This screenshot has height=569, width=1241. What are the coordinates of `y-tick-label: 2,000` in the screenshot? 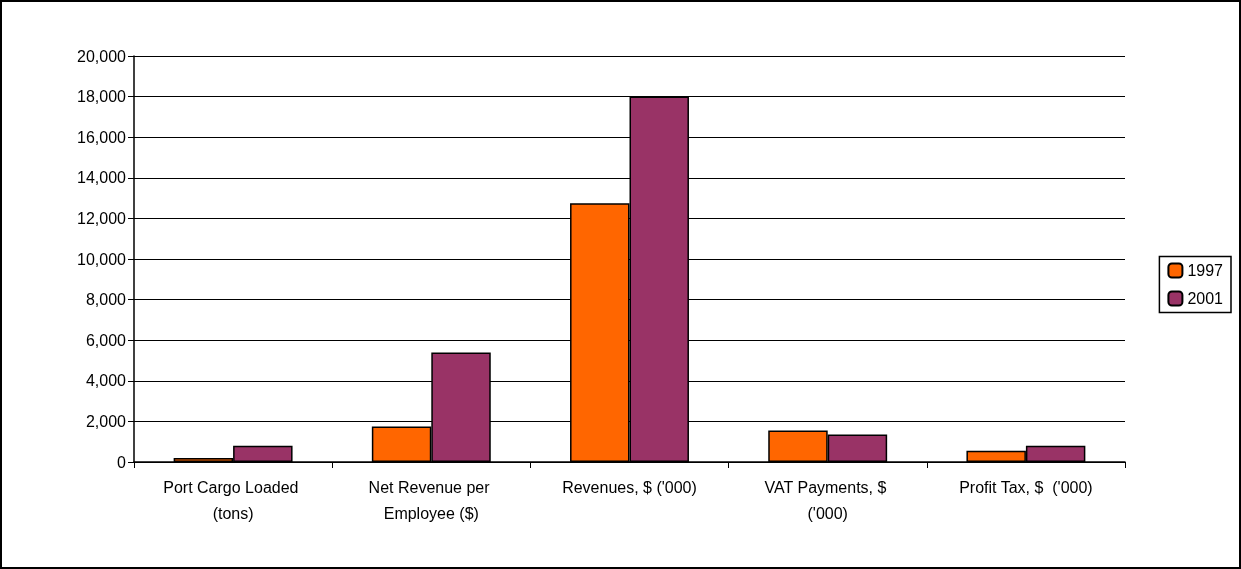 It's located at (106, 421).